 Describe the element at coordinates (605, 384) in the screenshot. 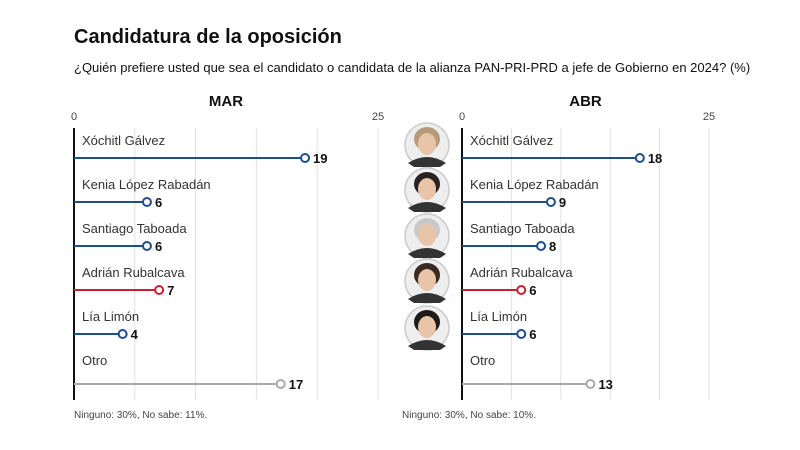

I see `data-label: 13` at that location.